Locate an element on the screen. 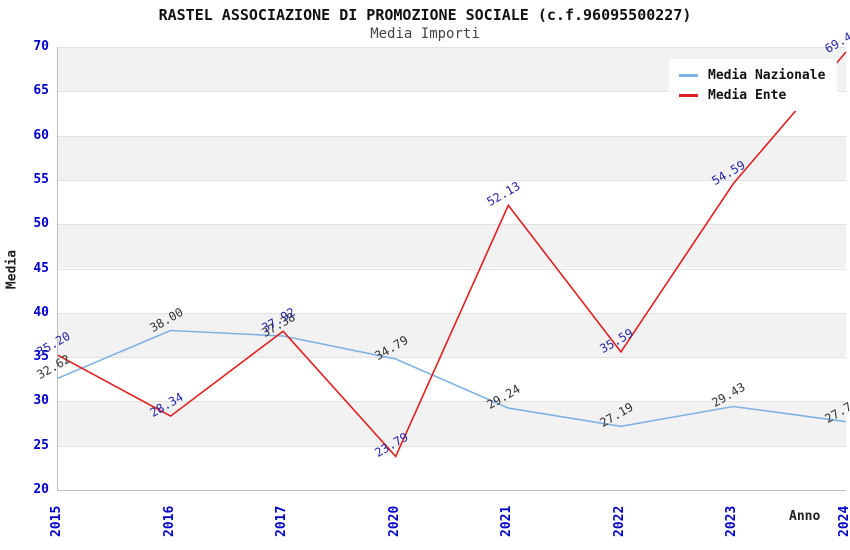  legend-item: Media Nazionale is located at coordinates (752, 75).